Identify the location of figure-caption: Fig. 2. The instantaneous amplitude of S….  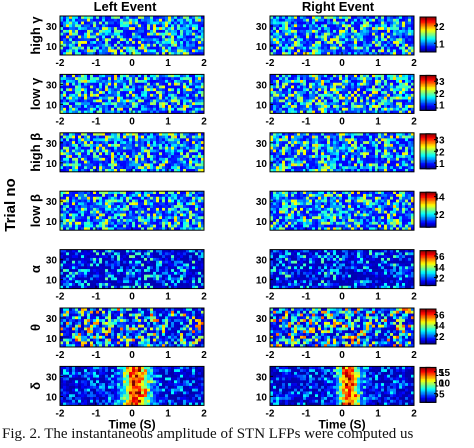
(208, 434).